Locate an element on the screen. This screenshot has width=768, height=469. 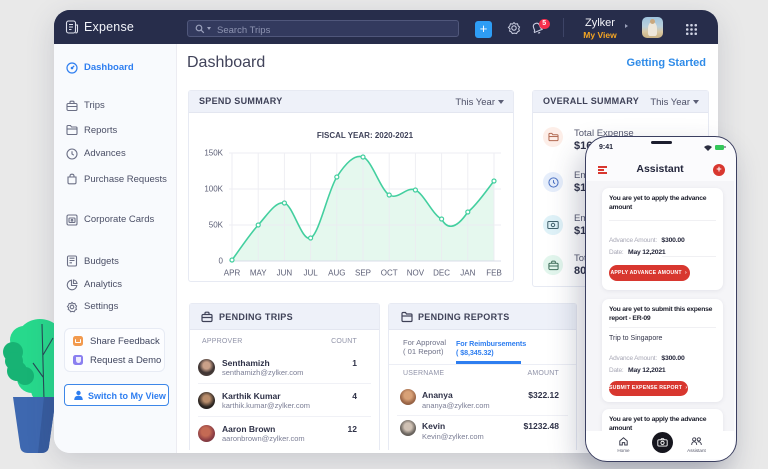
svg-text: 150K is located at coordinates (213, 153).